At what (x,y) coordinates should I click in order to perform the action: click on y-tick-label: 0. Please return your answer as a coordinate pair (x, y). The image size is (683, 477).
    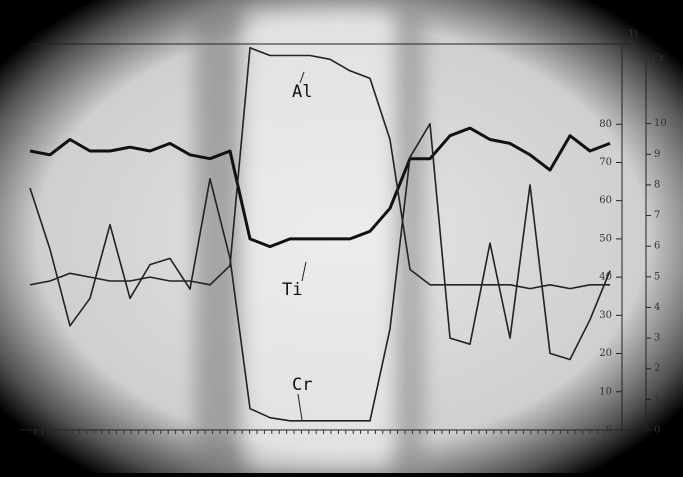
    Looking at the image, I should click on (609, 430).